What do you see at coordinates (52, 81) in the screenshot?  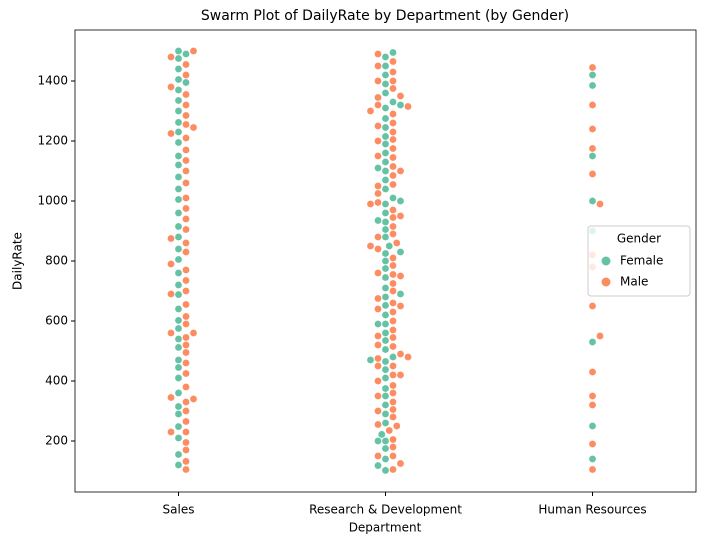 I see `y-tick-label: 1400` at bounding box center [52, 81].